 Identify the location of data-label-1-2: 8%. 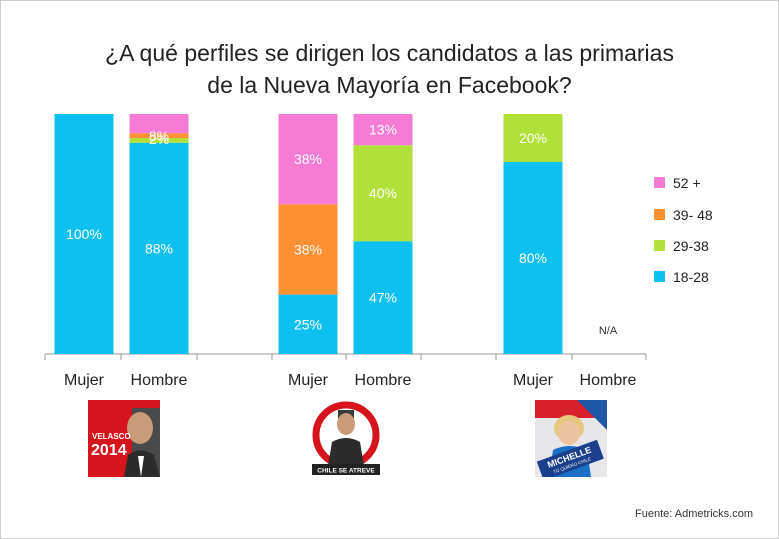
(159, 136).